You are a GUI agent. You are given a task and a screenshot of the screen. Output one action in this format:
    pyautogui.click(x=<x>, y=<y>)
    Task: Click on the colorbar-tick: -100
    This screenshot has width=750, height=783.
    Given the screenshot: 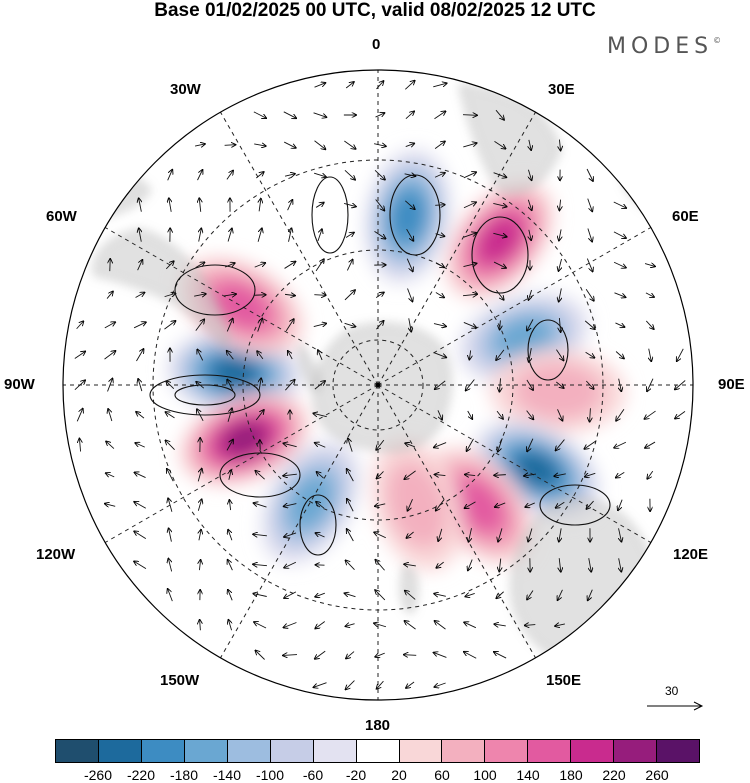 What is the action you would take?
    pyautogui.click(x=270, y=775)
    